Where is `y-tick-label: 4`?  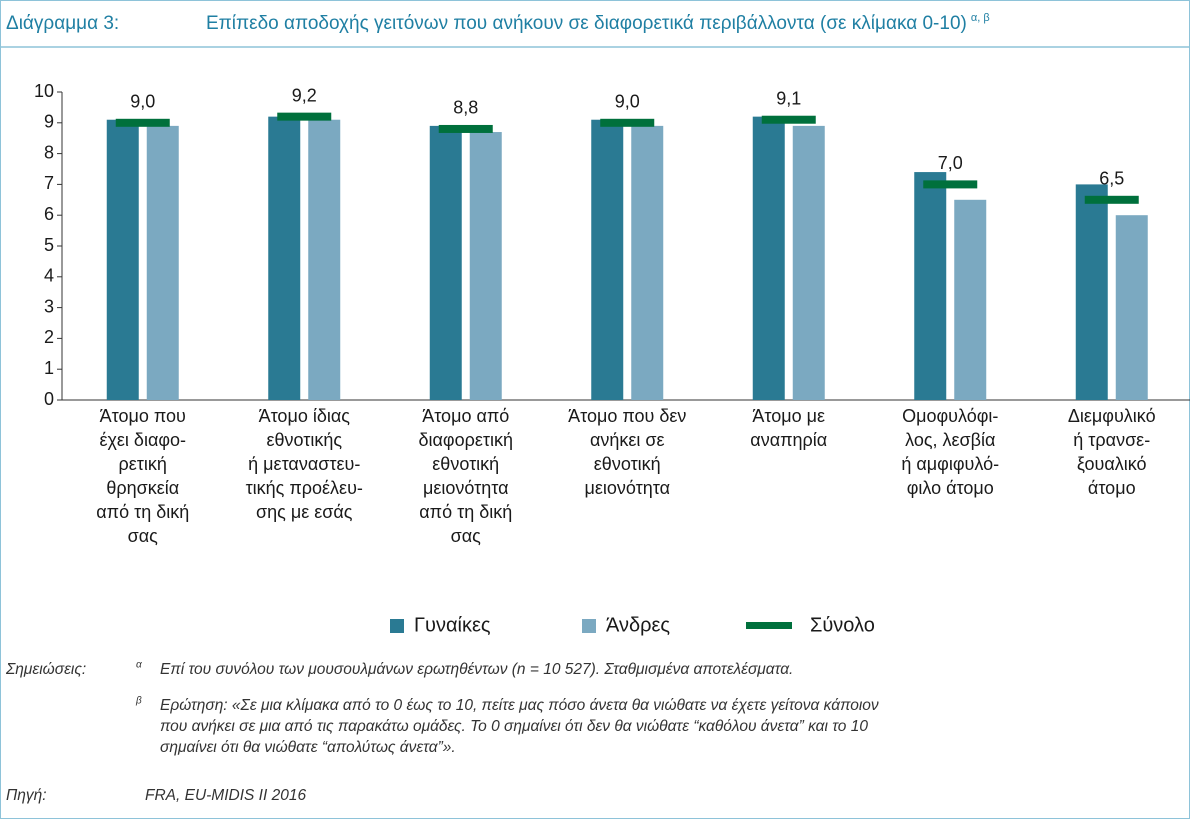
y-tick-label: 4 is located at coordinates (49, 276).